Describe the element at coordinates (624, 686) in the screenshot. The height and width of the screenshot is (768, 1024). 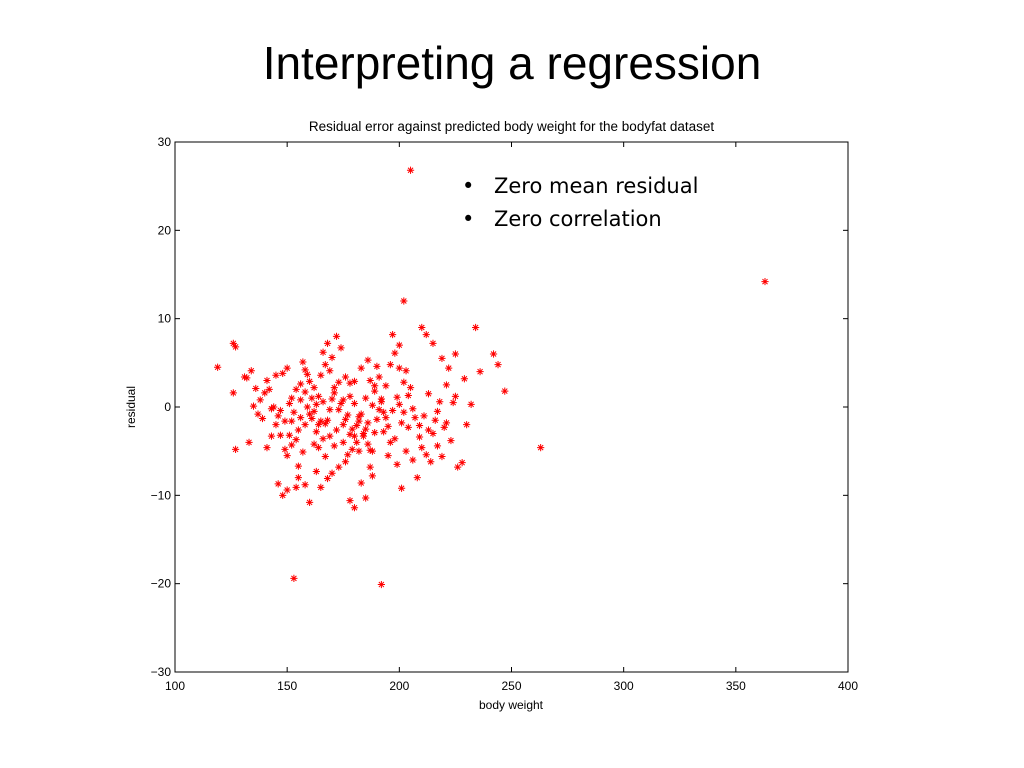
I see `x-tick-label: 300` at that location.